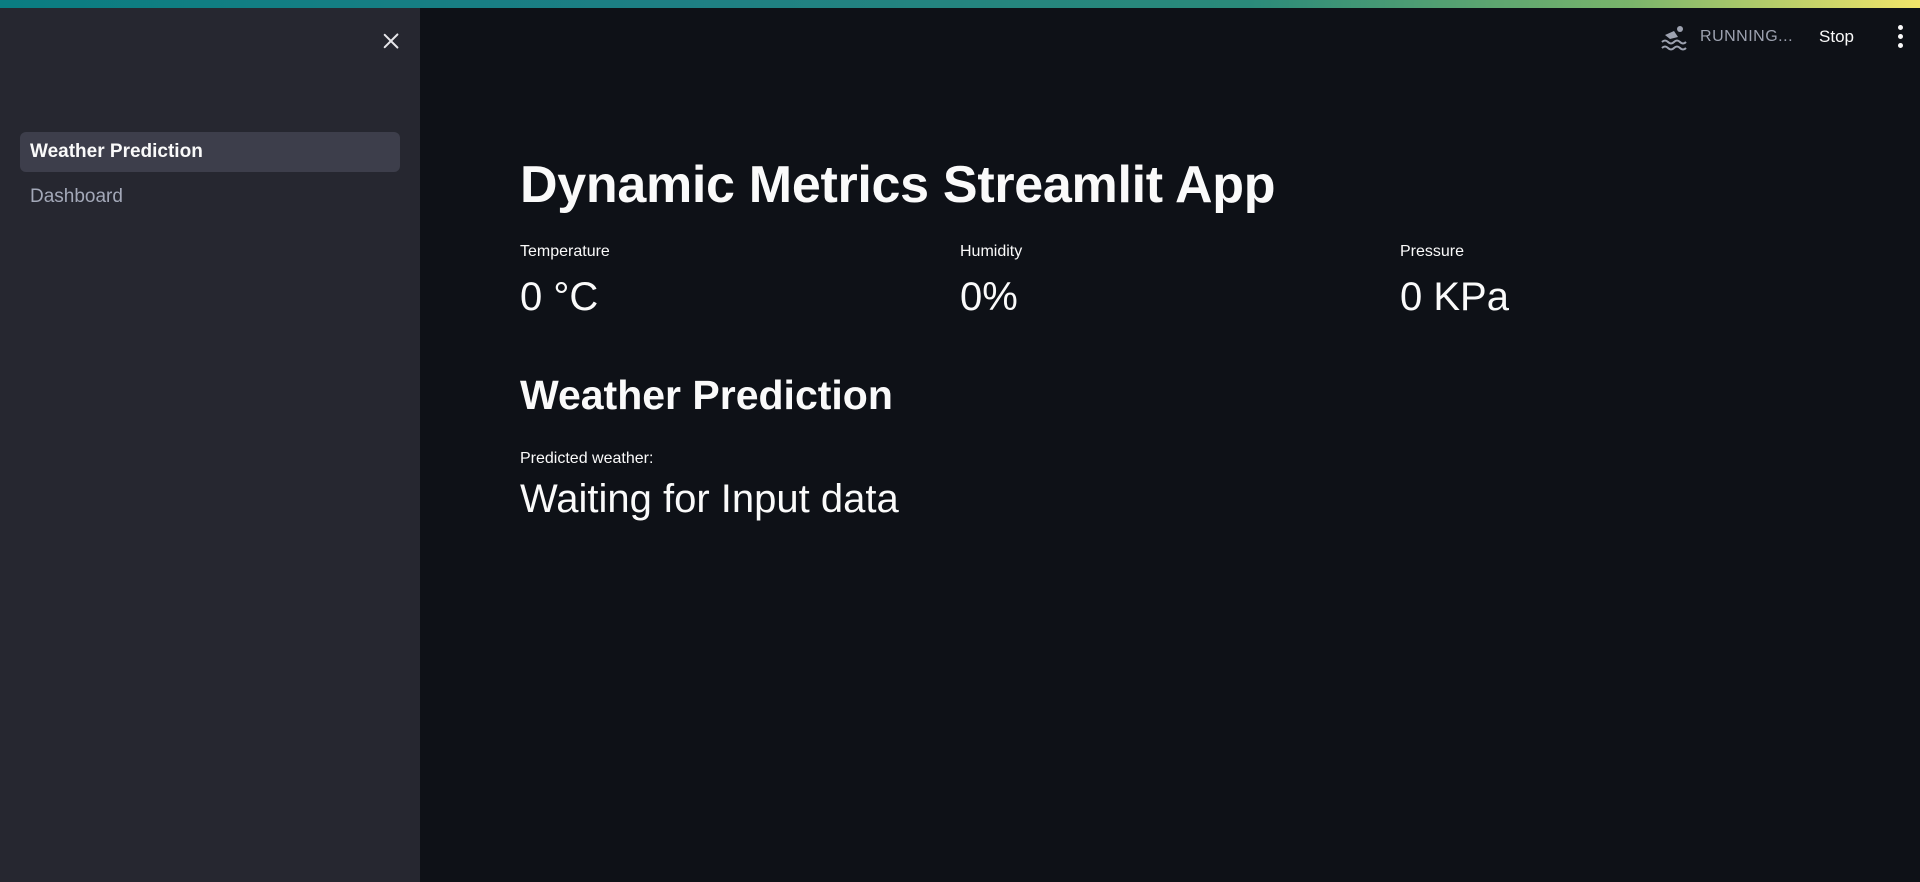 This screenshot has width=1920, height=882. What do you see at coordinates (730, 281) in the screenshot?
I see `metric-temperature: Temperature 0 °C` at bounding box center [730, 281].